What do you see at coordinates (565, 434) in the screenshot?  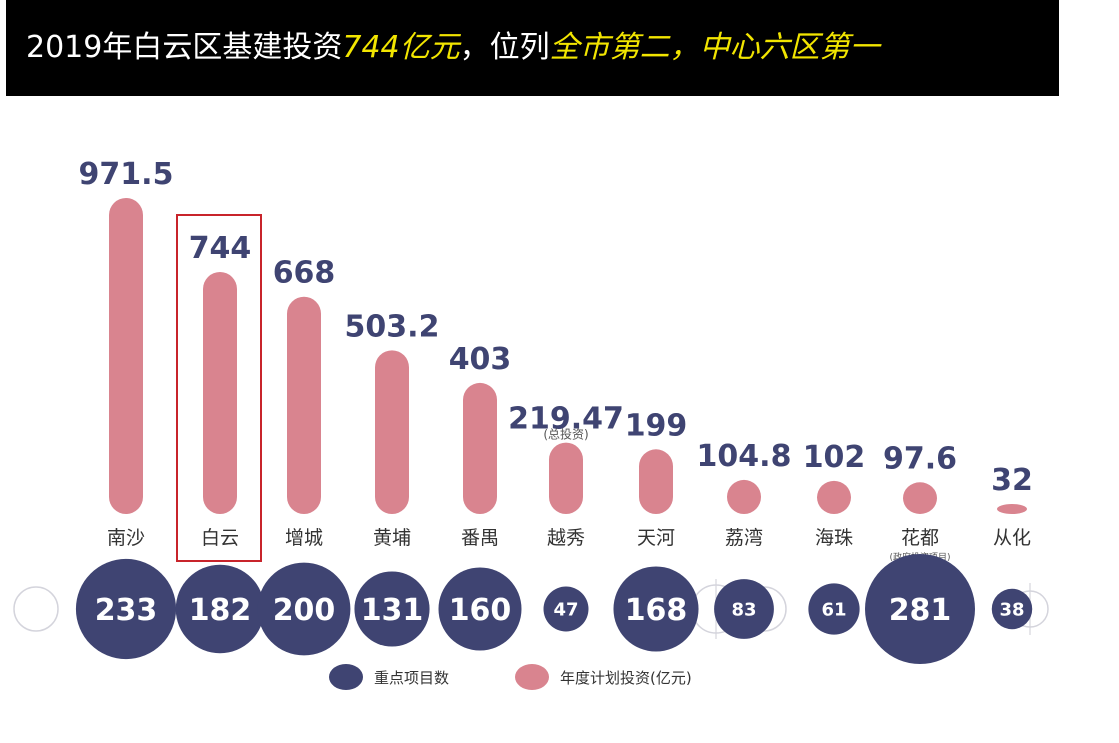 I see `annotation-越秀: (总投资)` at bounding box center [565, 434].